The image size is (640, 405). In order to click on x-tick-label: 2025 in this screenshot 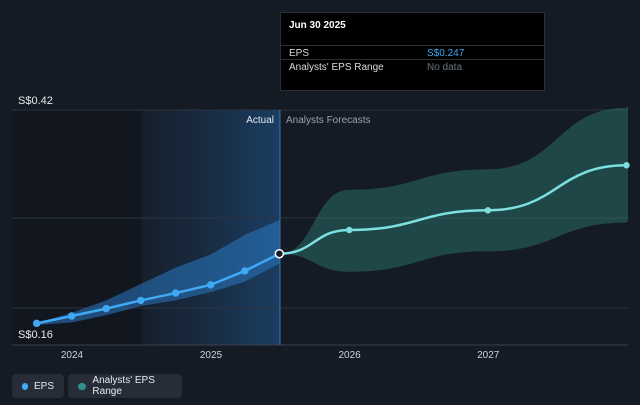, I will do `click(211, 355)`.